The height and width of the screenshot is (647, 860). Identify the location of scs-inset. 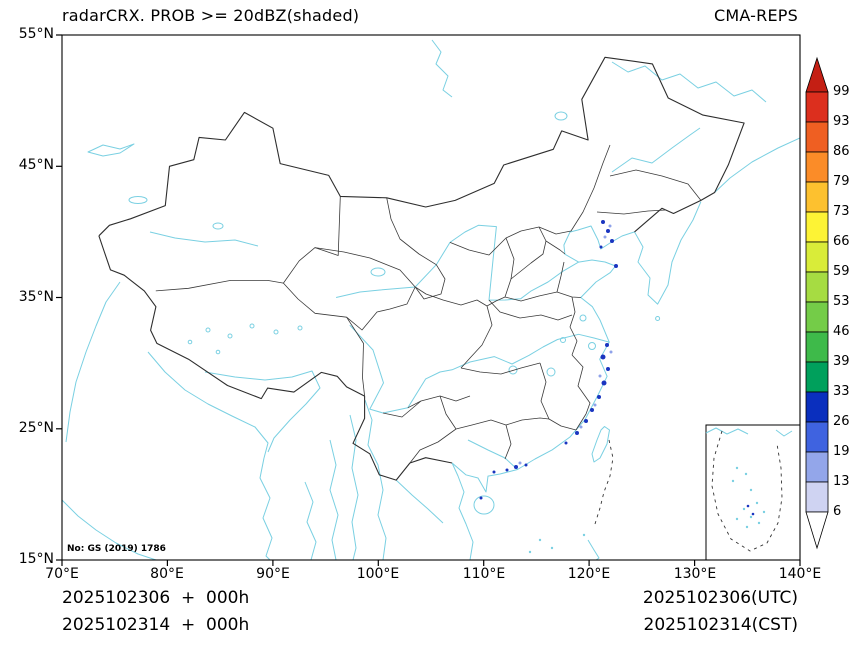
(752, 492).